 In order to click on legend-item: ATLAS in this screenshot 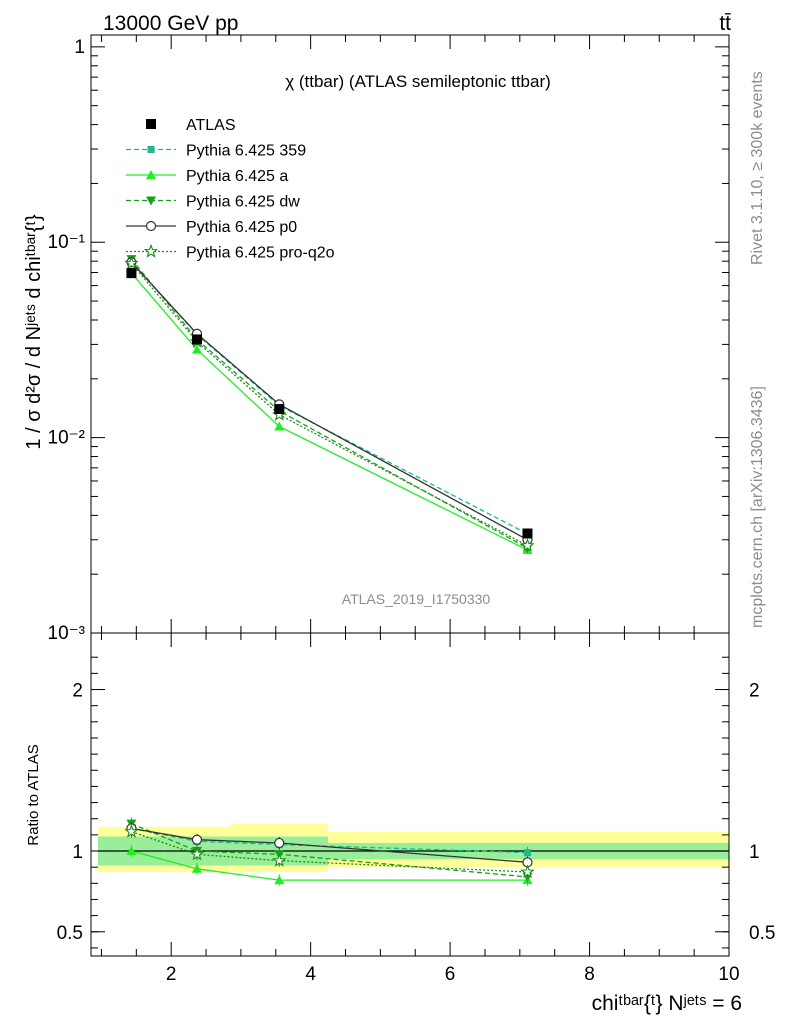, I will do `click(191, 125)`.